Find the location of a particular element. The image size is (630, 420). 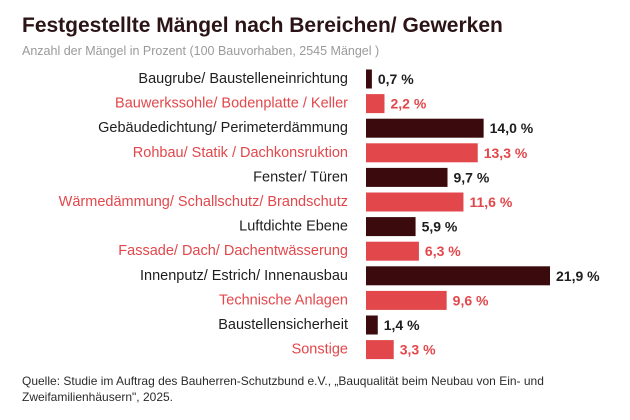

value-label: 9,7 % is located at coordinates (471, 177).